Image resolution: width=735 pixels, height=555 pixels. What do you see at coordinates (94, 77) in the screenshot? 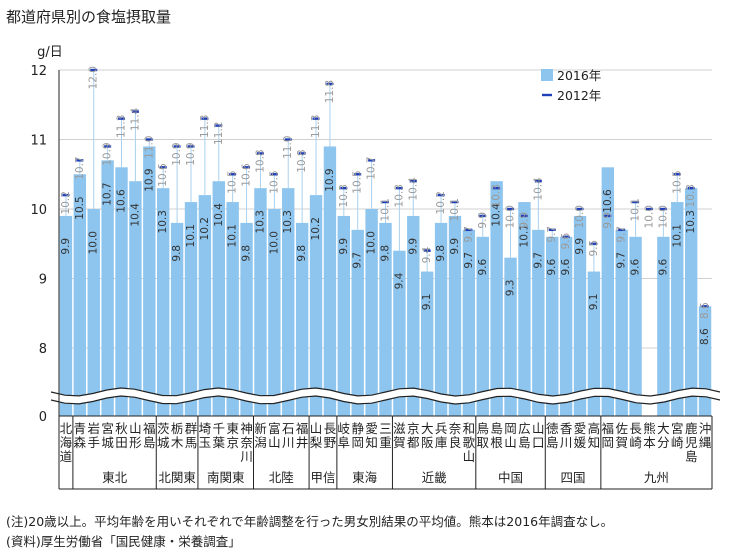
I see `value-label-2012: 12.0` at bounding box center [94, 77].